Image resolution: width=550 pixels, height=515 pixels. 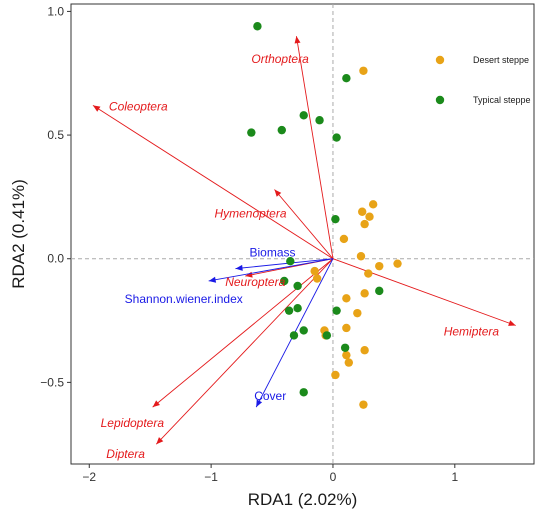 I want to click on y-tick-label: 0.0, so click(x=55, y=259).